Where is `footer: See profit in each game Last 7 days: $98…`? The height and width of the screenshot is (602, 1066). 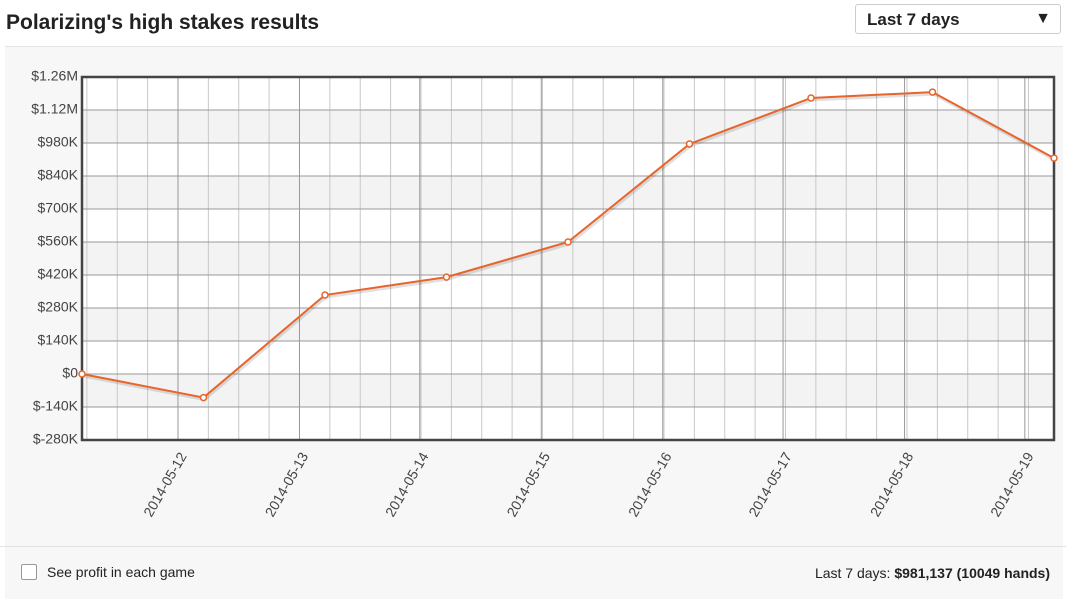 footer: See profit in each game Last 7 days: $98… is located at coordinates (533, 572).